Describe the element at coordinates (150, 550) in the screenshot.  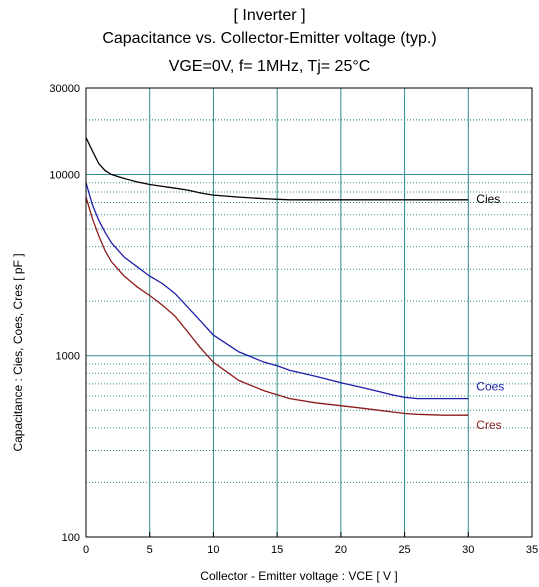
I see `x-tick-label: 5` at that location.